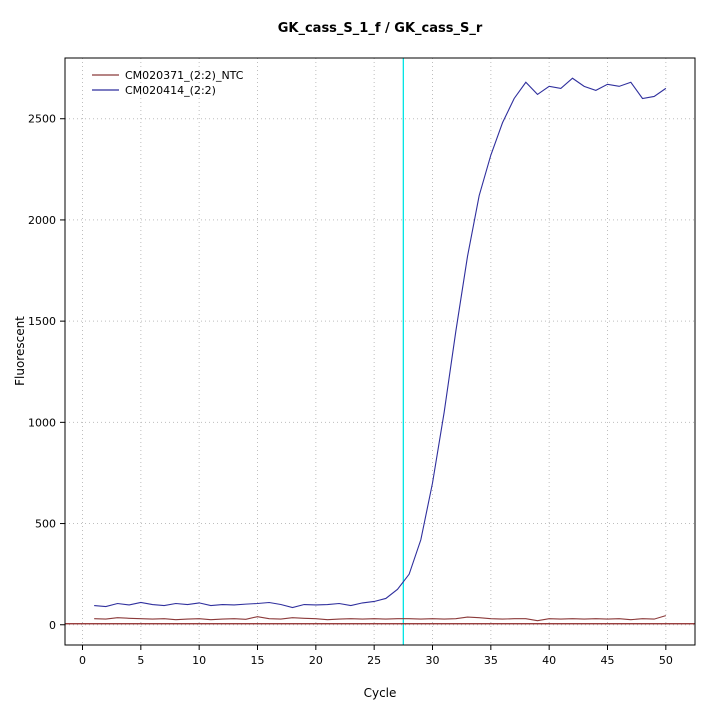  Describe the element at coordinates (82, 660) in the screenshot. I see `x-tick-label: 0` at that location.